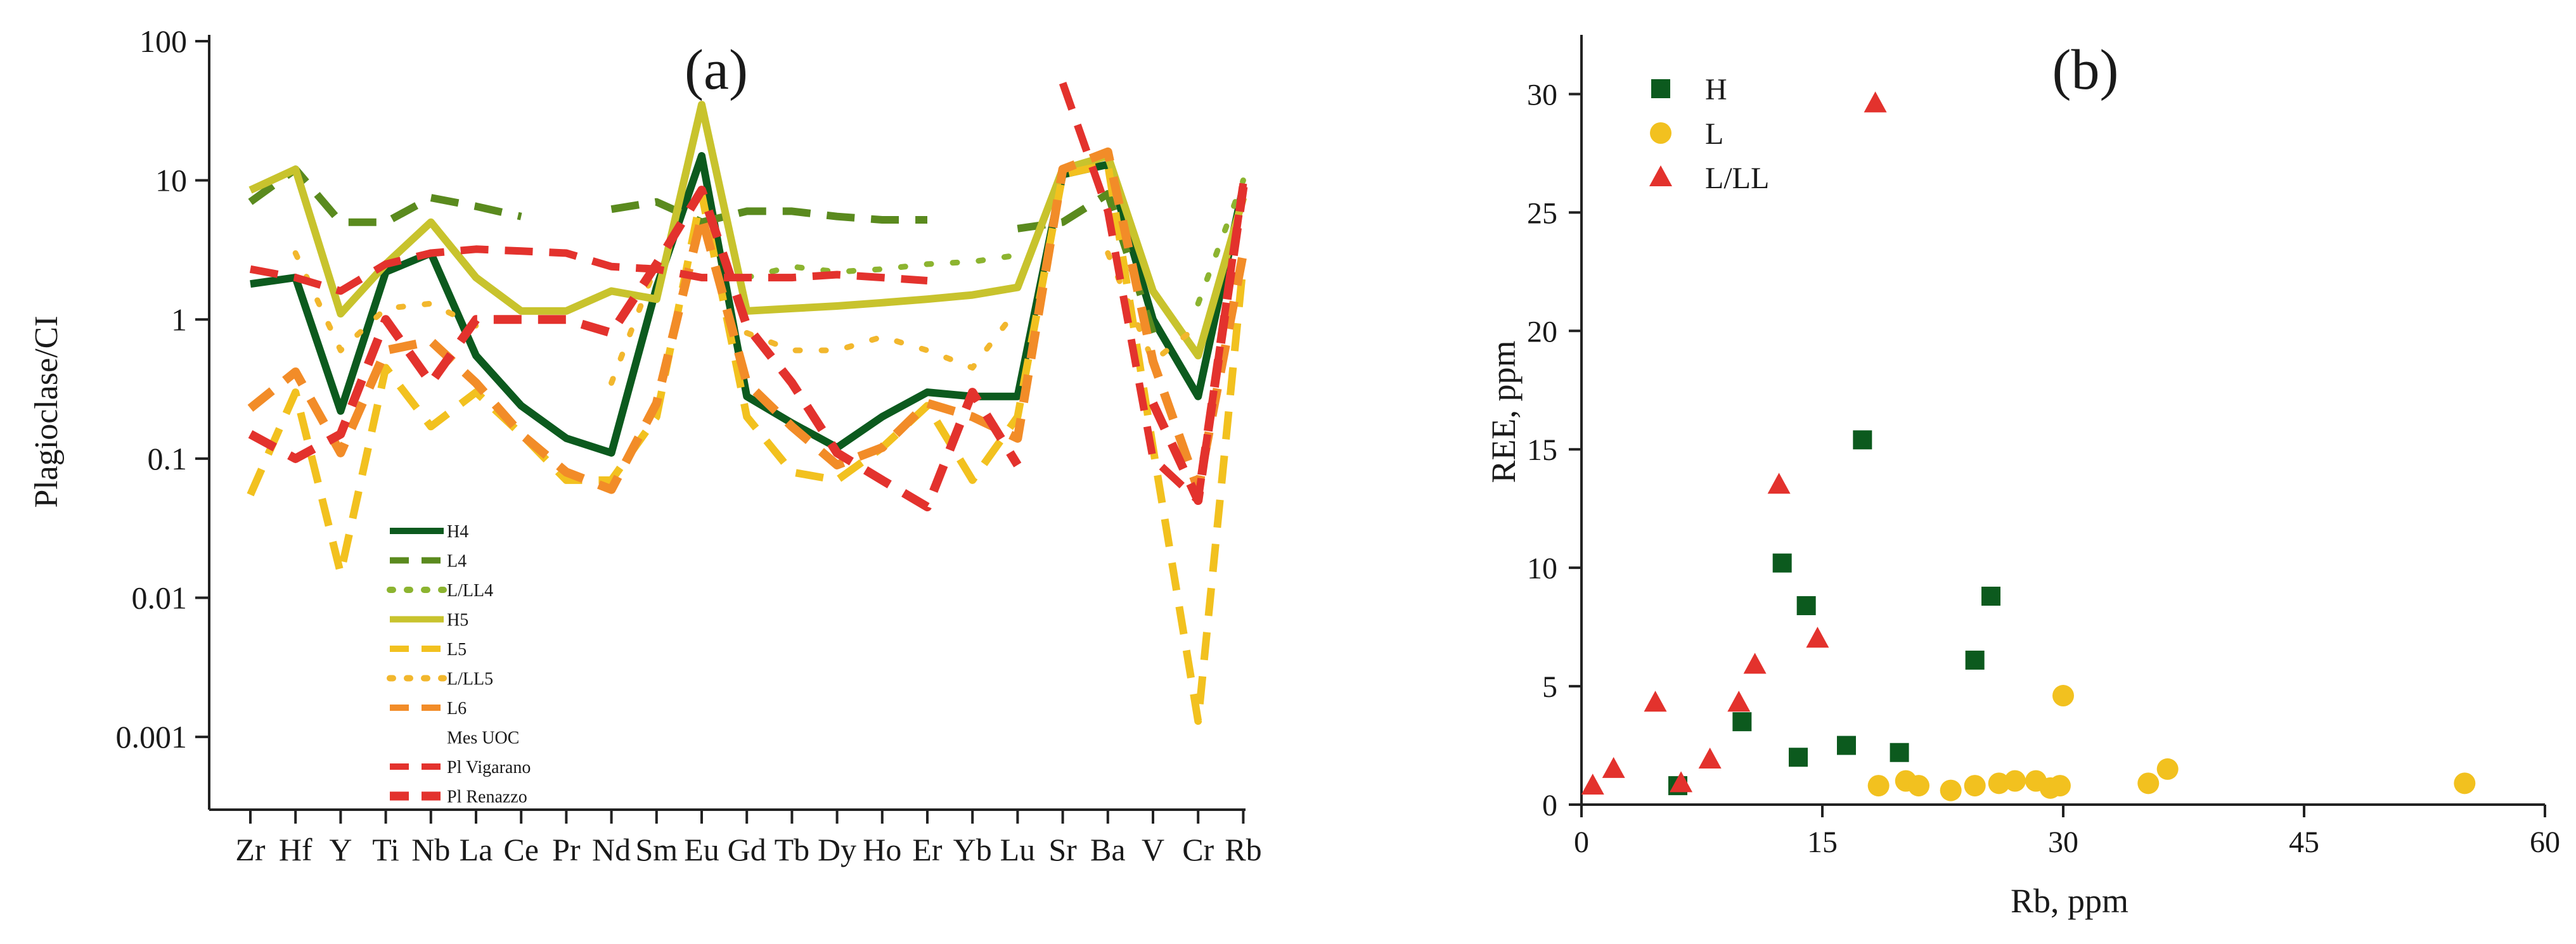 The image size is (2576, 944). Describe the element at coordinates (483, 739) in the screenshot. I see `legend-label-mes-uoc: Mes UOC` at that location.